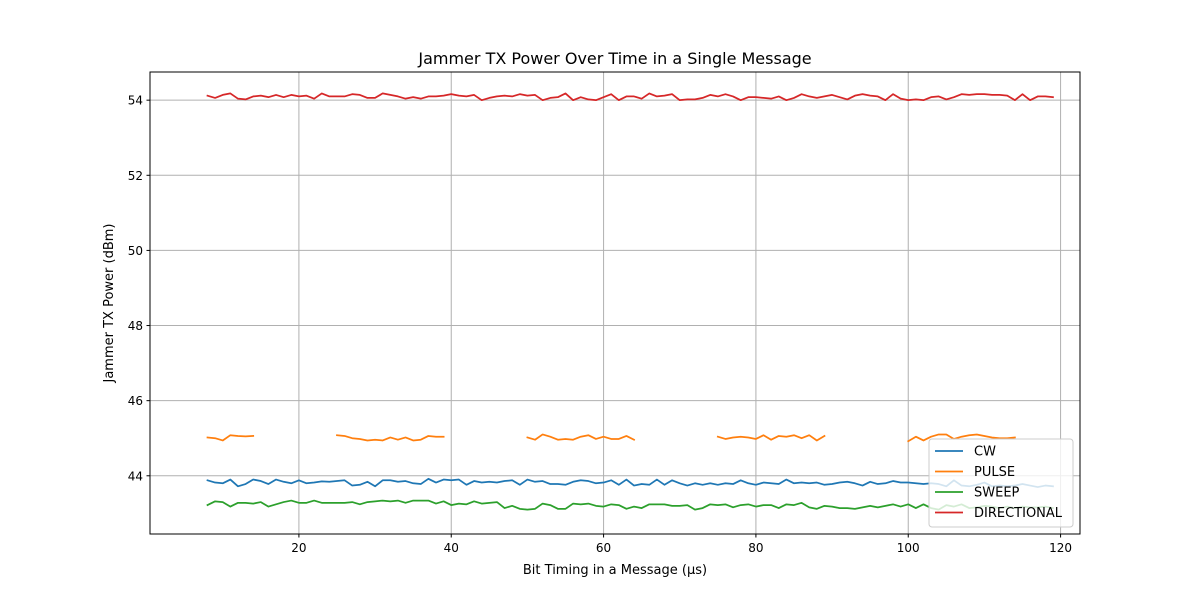  I want to click on y-tick-label: 44, so click(135, 476).